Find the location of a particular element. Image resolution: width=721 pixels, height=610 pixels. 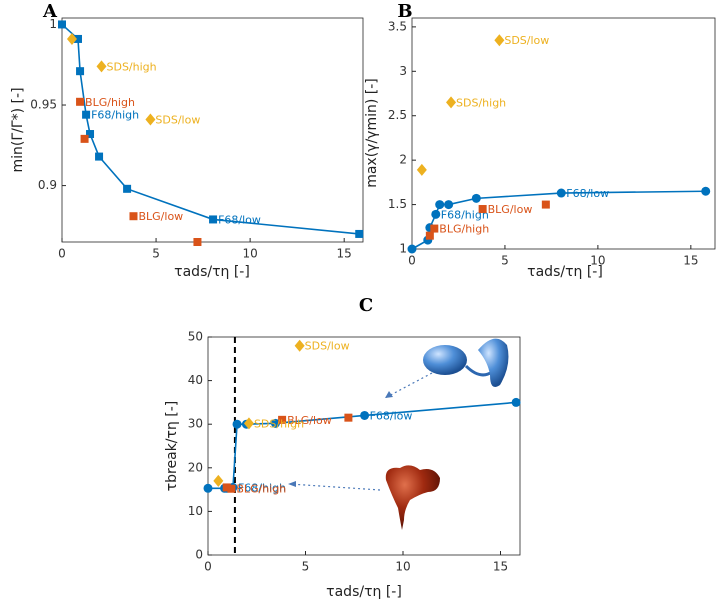

y-tick-label: 2.5 is located at coordinates (397, 115).